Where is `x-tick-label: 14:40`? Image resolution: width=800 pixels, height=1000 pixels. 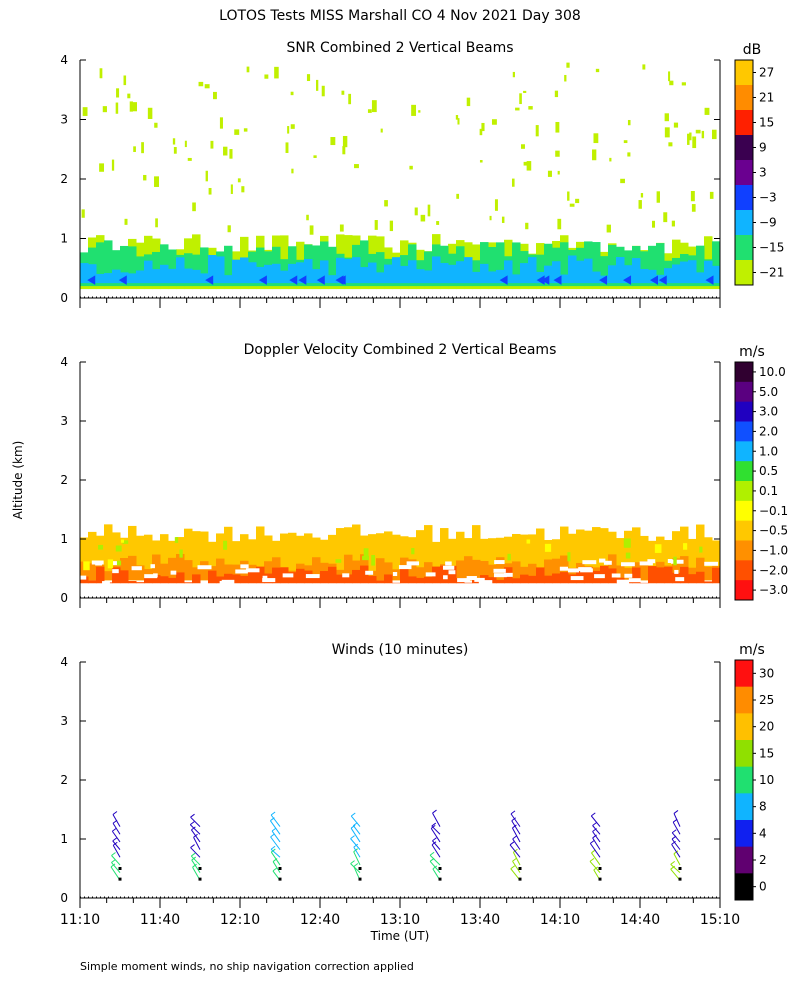
x-tick-label: 14:40 is located at coordinates (640, 920).